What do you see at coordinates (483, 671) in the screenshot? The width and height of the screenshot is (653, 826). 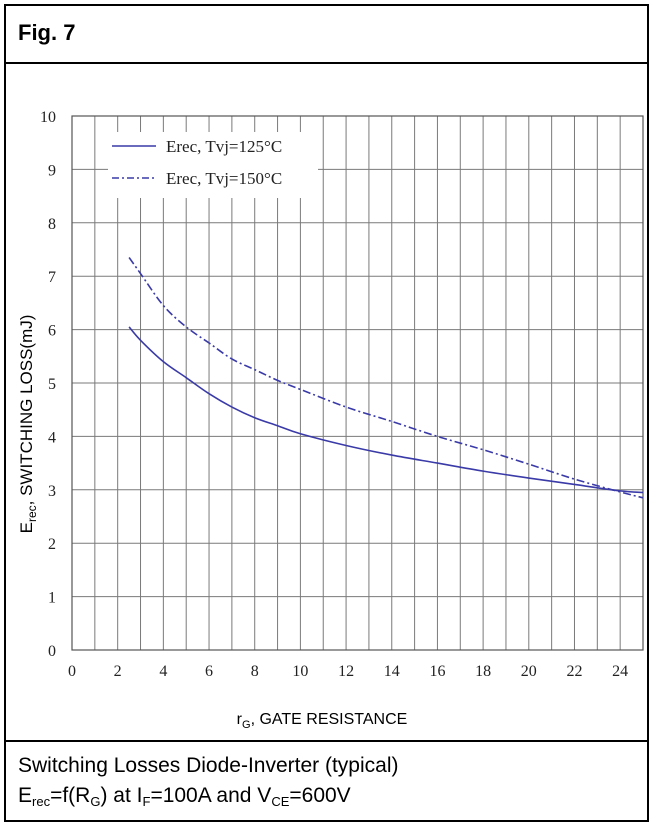 I see `x-tick-label: 18` at bounding box center [483, 671].